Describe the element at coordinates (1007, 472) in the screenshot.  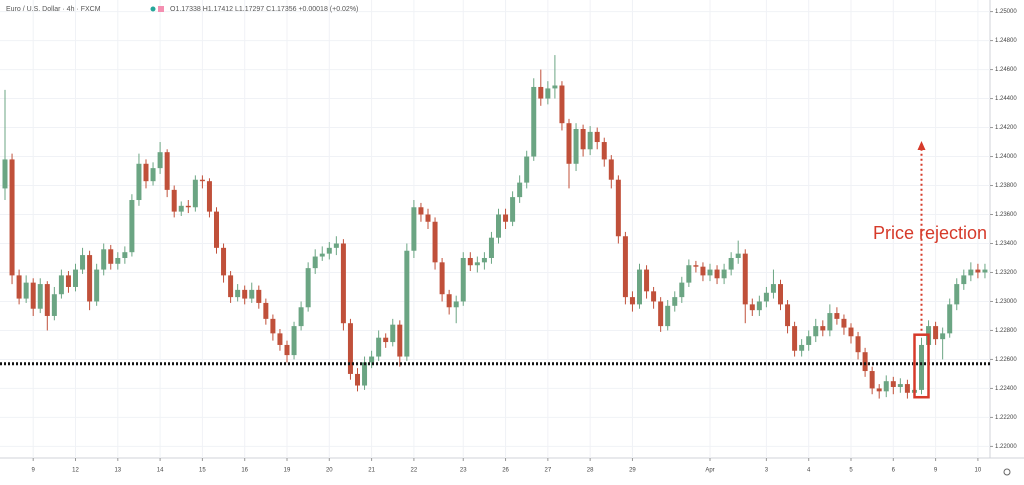
I see `settings-icon` at that location.